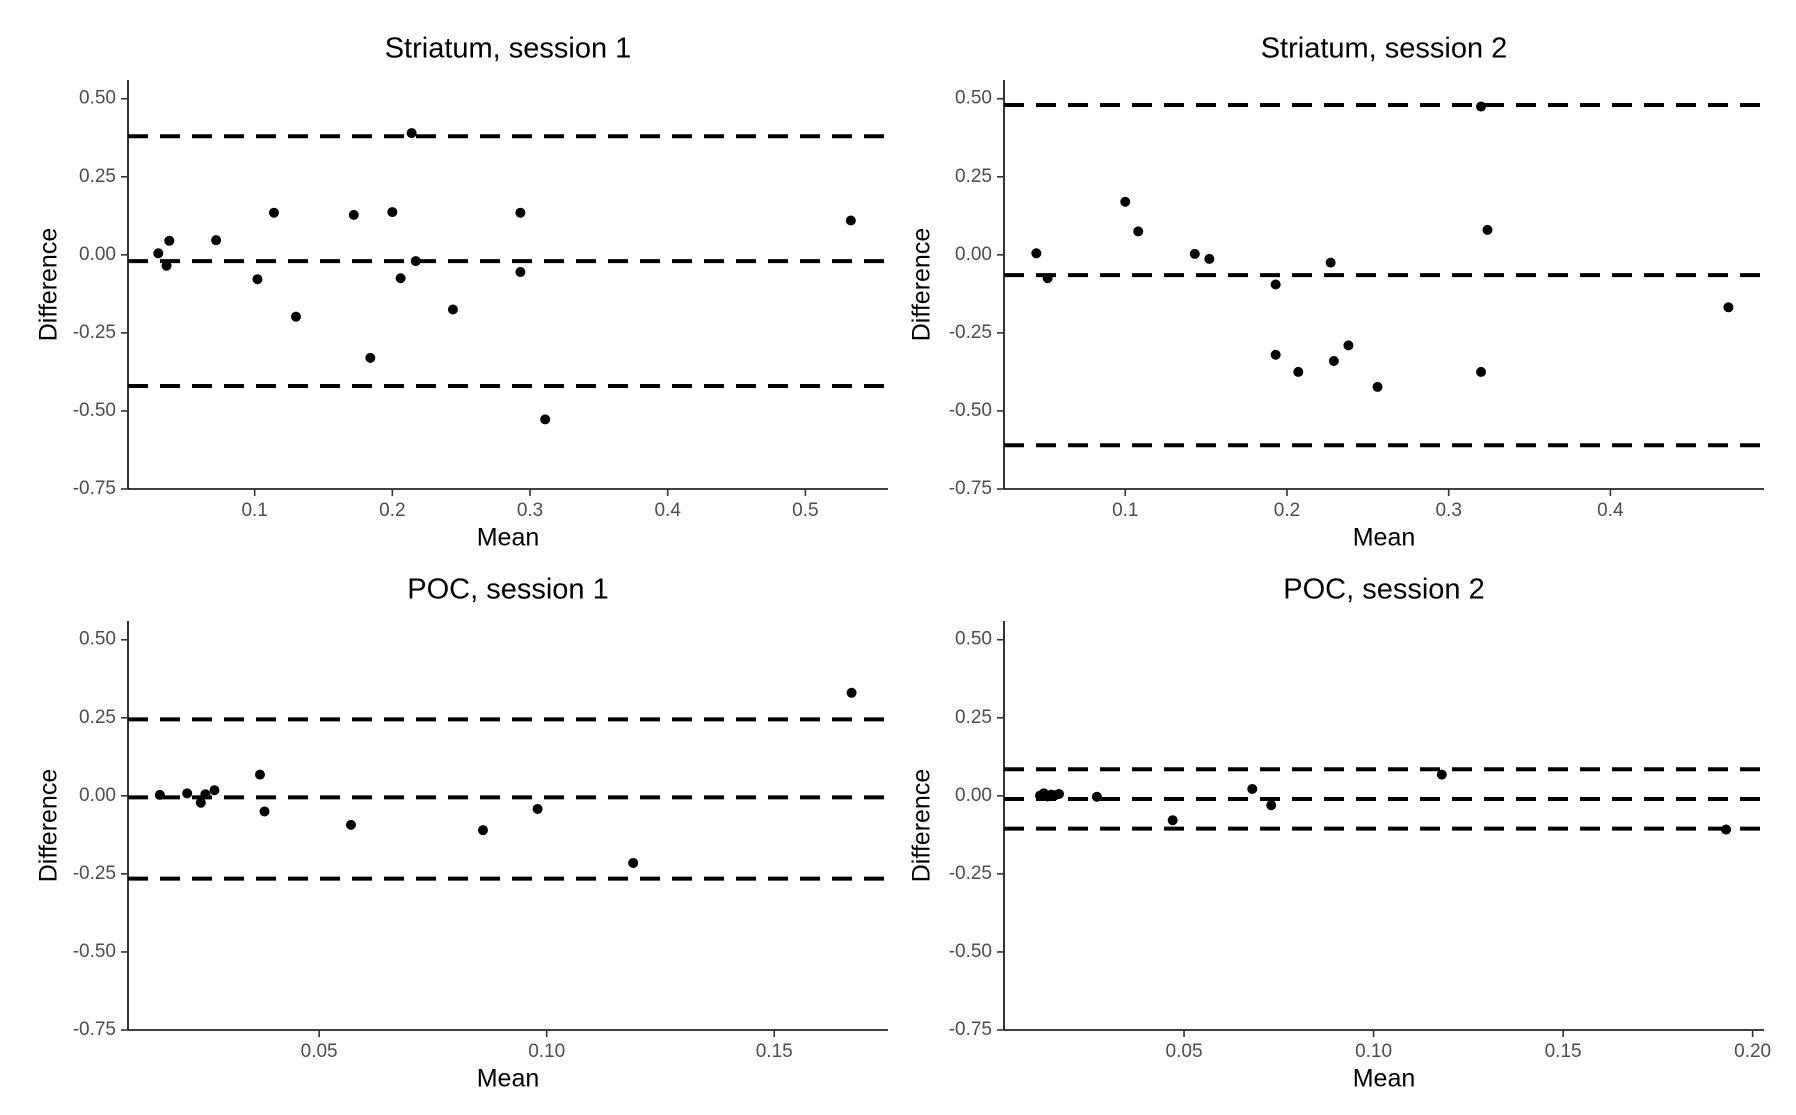 Image resolution: width=1796 pixels, height=1115 pixels. Describe the element at coordinates (1448, 510) in the screenshot. I see `x-tick-label: 0.3` at that location.